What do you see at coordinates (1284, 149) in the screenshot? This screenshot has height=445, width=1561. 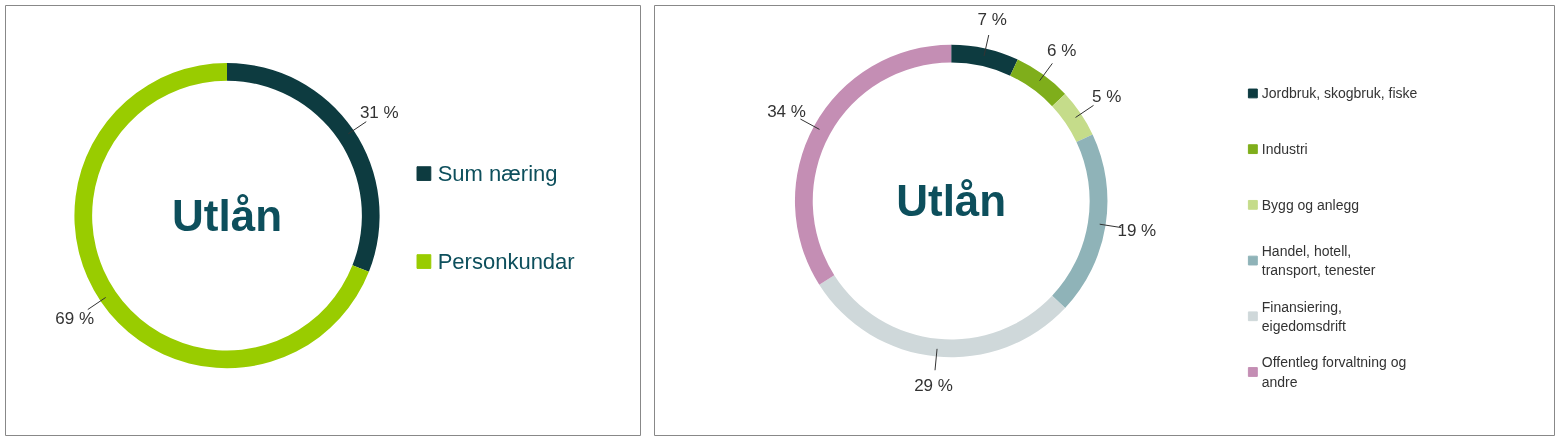 I see `legend-label: Industri` at bounding box center [1284, 149].